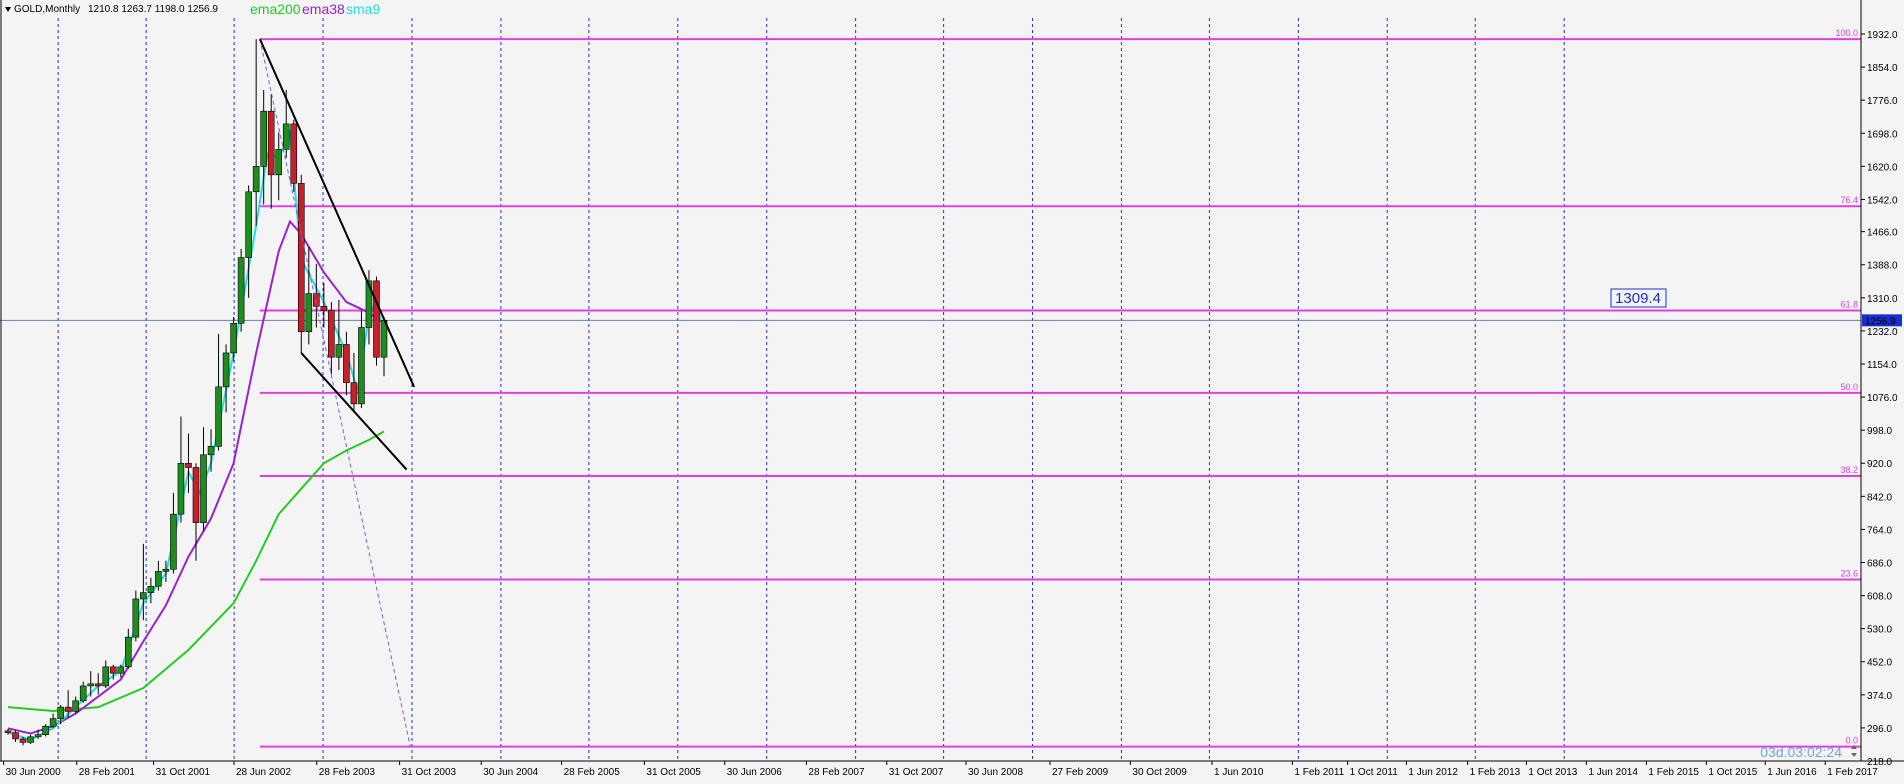 This screenshot has height=784, width=1904. I want to click on x-tick-label: 1 Jun 2014, so click(1613, 772).